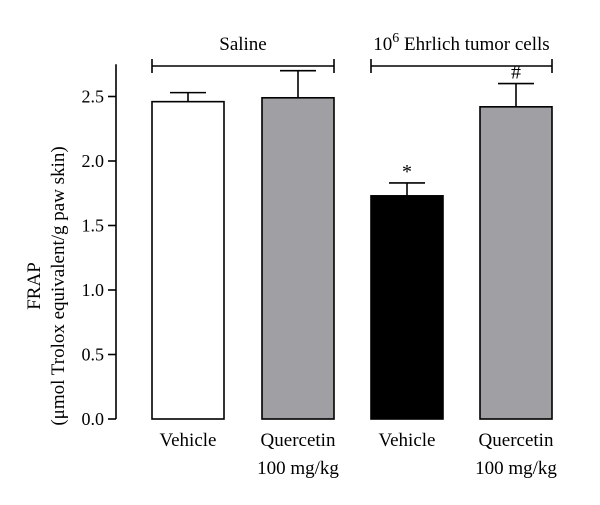 This screenshot has width=600, height=505. What do you see at coordinates (93, 419) in the screenshot?
I see `y-tick-label: 0.0` at bounding box center [93, 419].